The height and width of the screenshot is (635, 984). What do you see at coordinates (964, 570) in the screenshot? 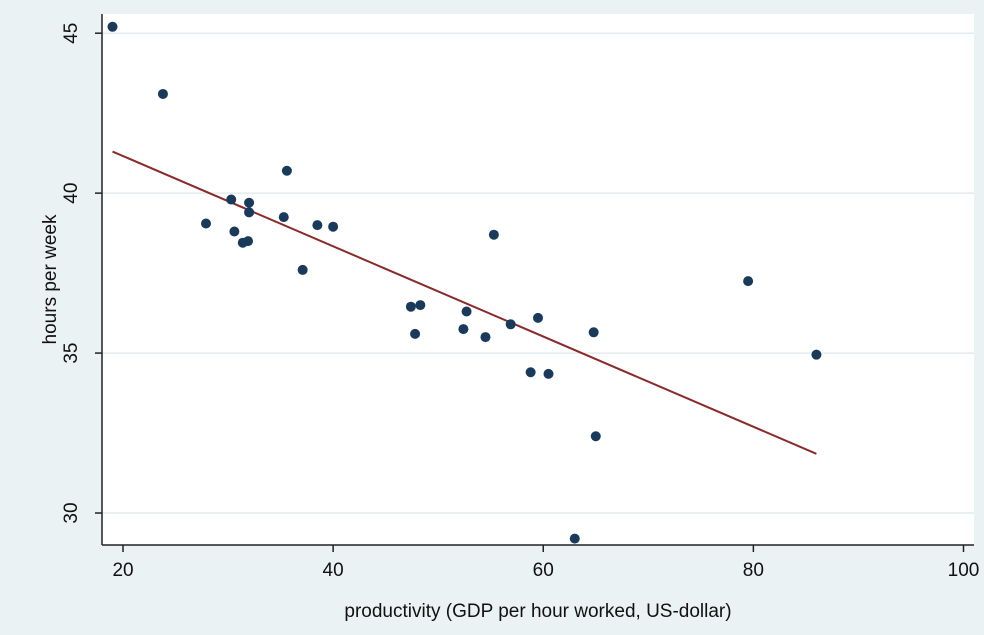
I see `x-tick-label: 100` at bounding box center [964, 570].